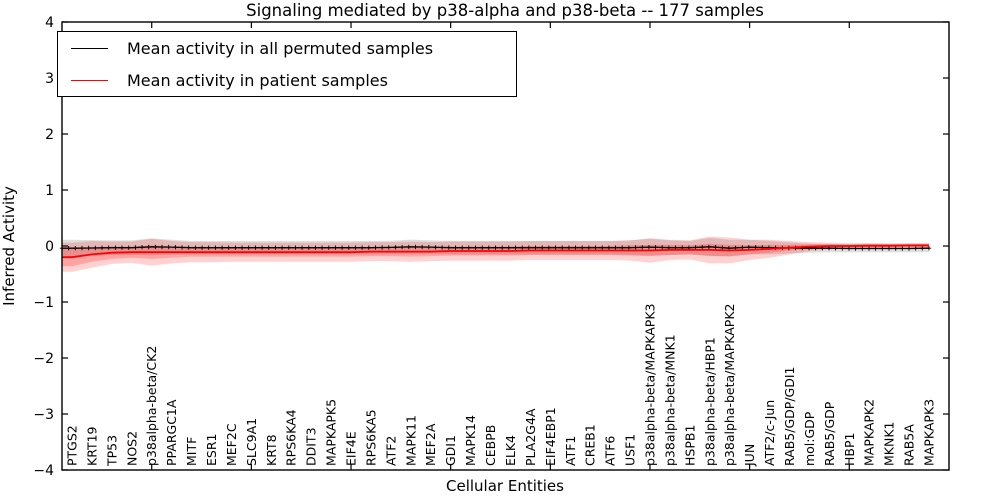 This screenshot has height=500, width=1000. Describe the element at coordinates (570, 451) in the screenshot. I see `x-tick-label: ATF1` at that location.